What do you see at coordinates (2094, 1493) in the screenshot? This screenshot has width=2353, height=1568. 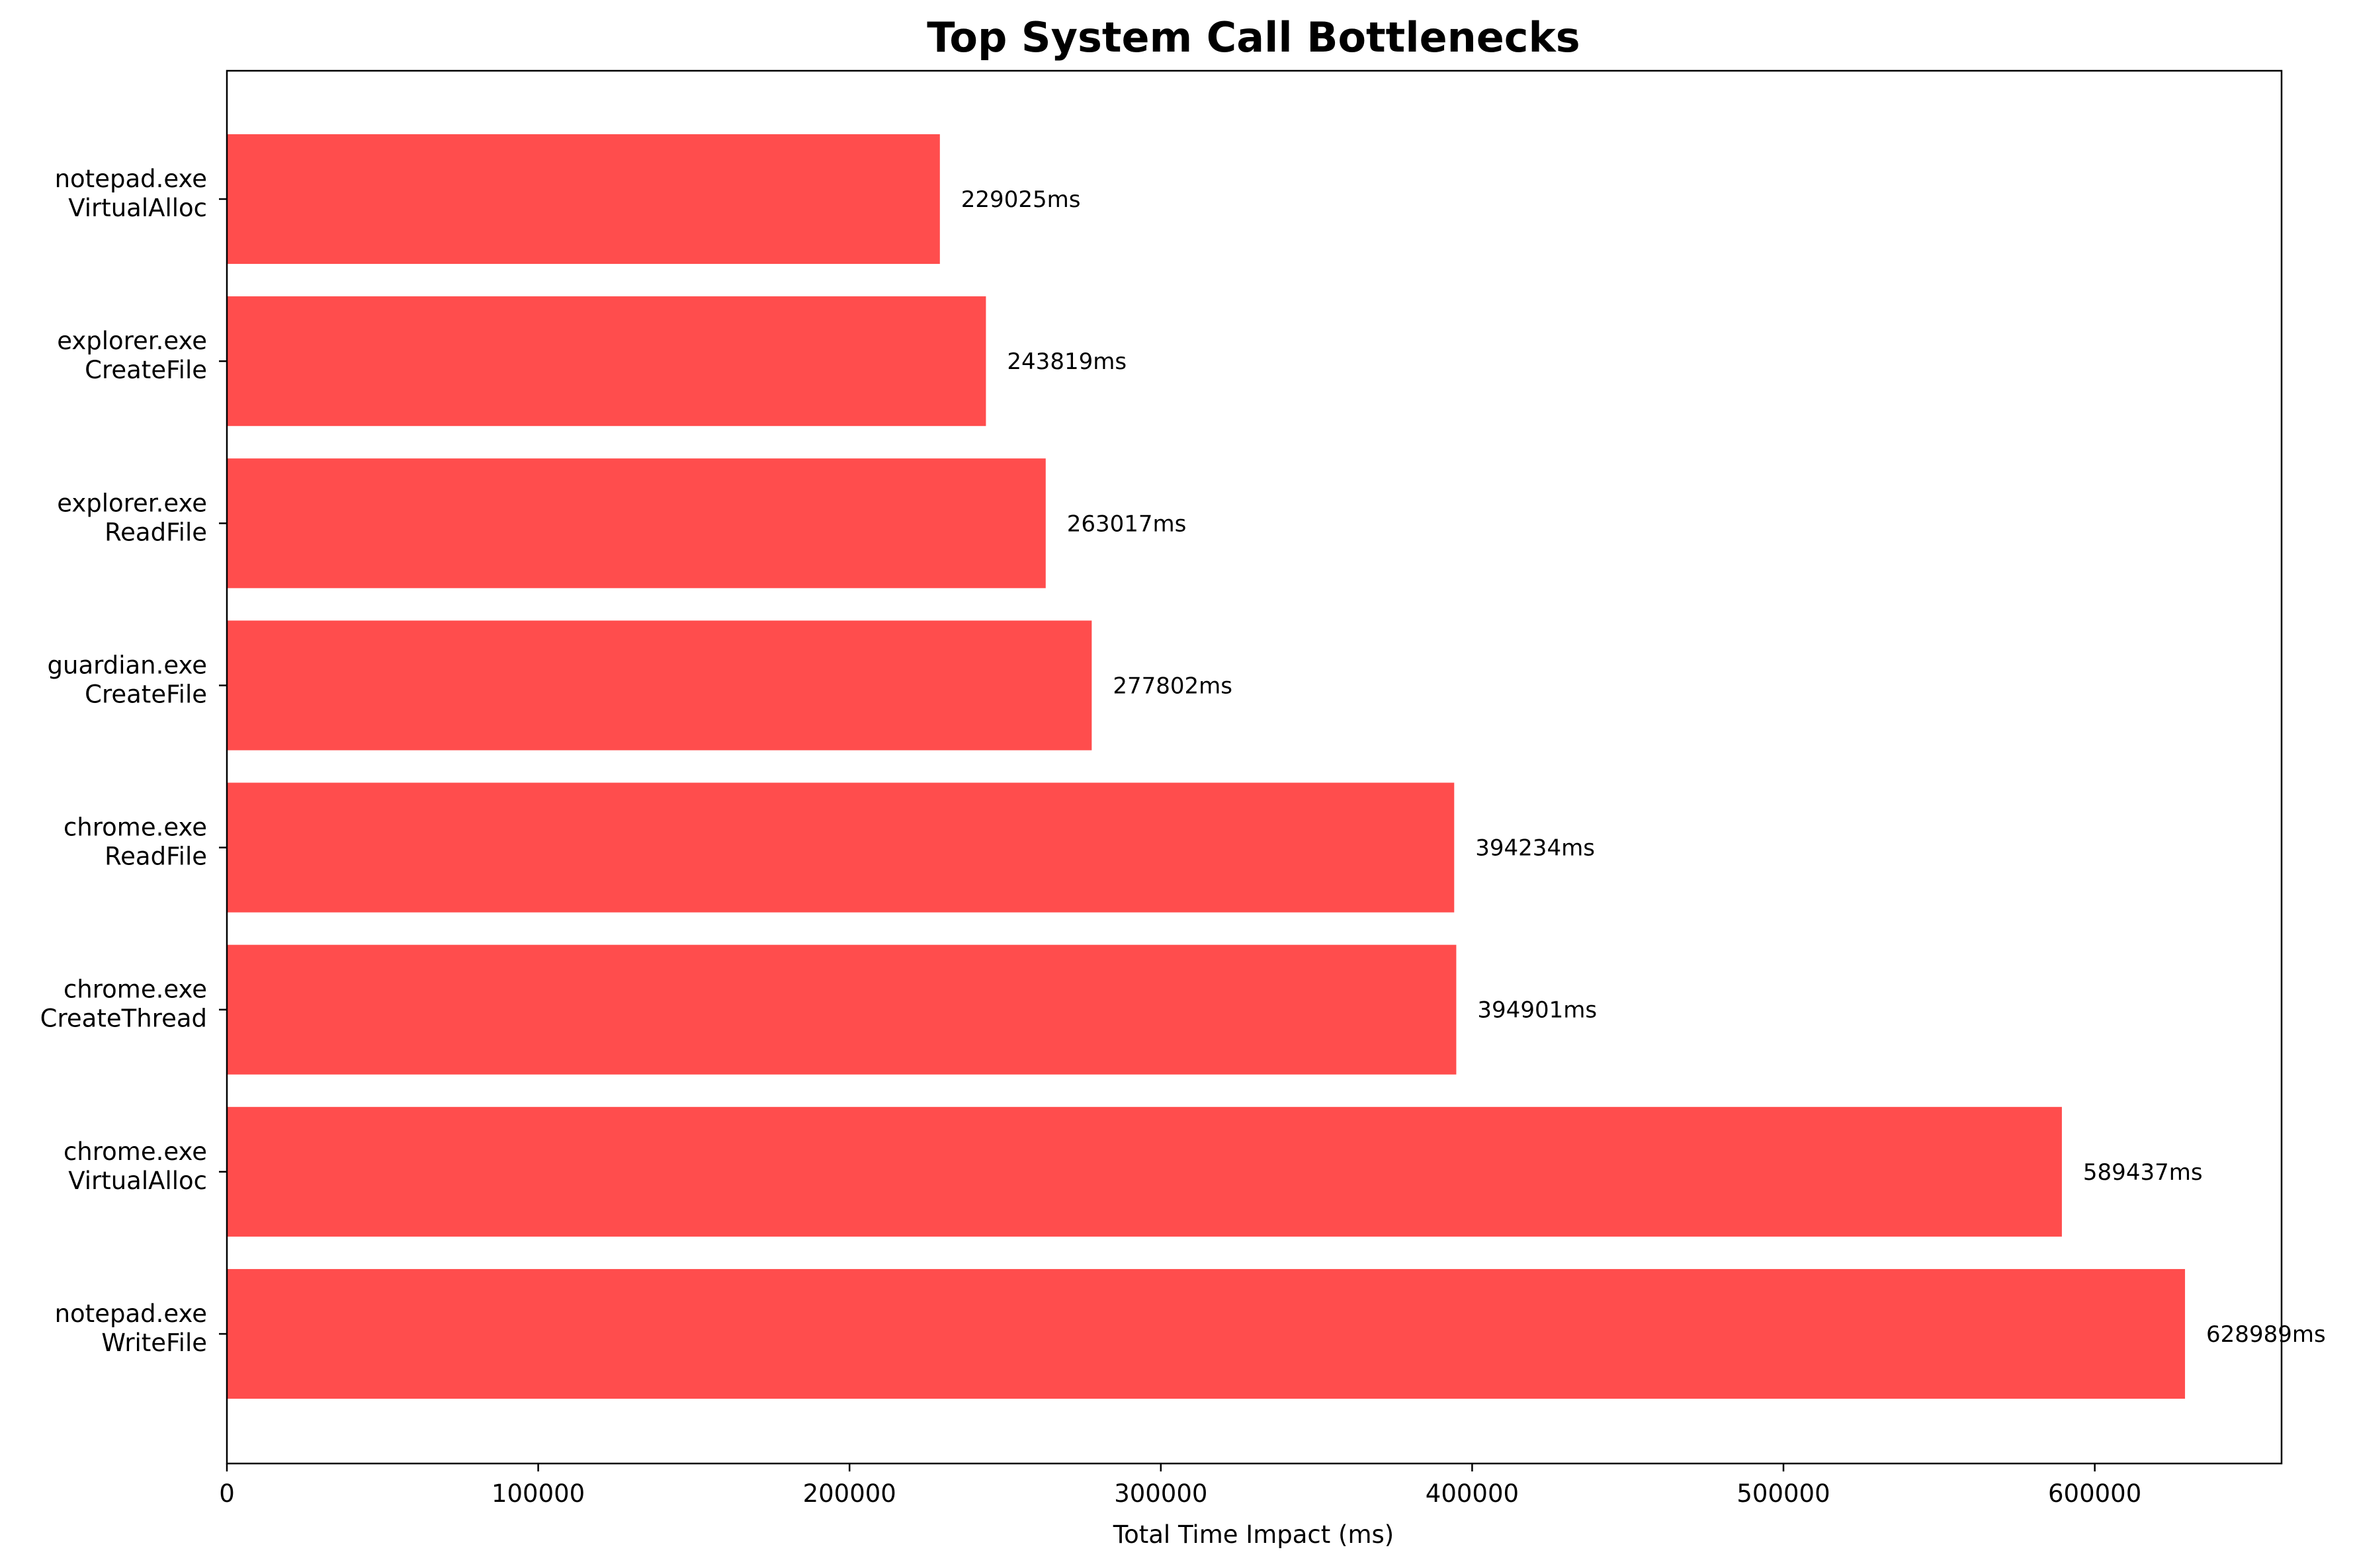 I see `x-tick-label-6: 600000` at bounding box center [2094, 1493].